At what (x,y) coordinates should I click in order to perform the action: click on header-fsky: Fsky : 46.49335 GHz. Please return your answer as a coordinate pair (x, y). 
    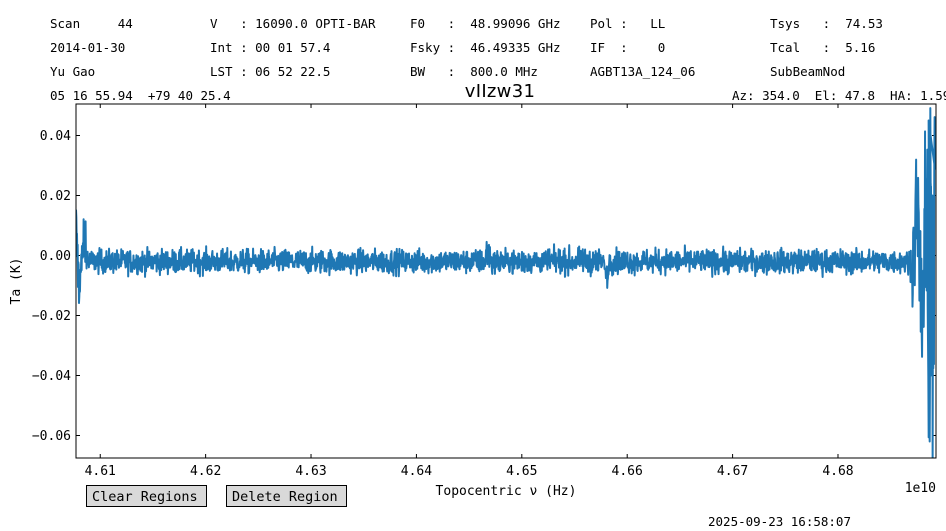
    Looking at the image, I should click on (485, 47).